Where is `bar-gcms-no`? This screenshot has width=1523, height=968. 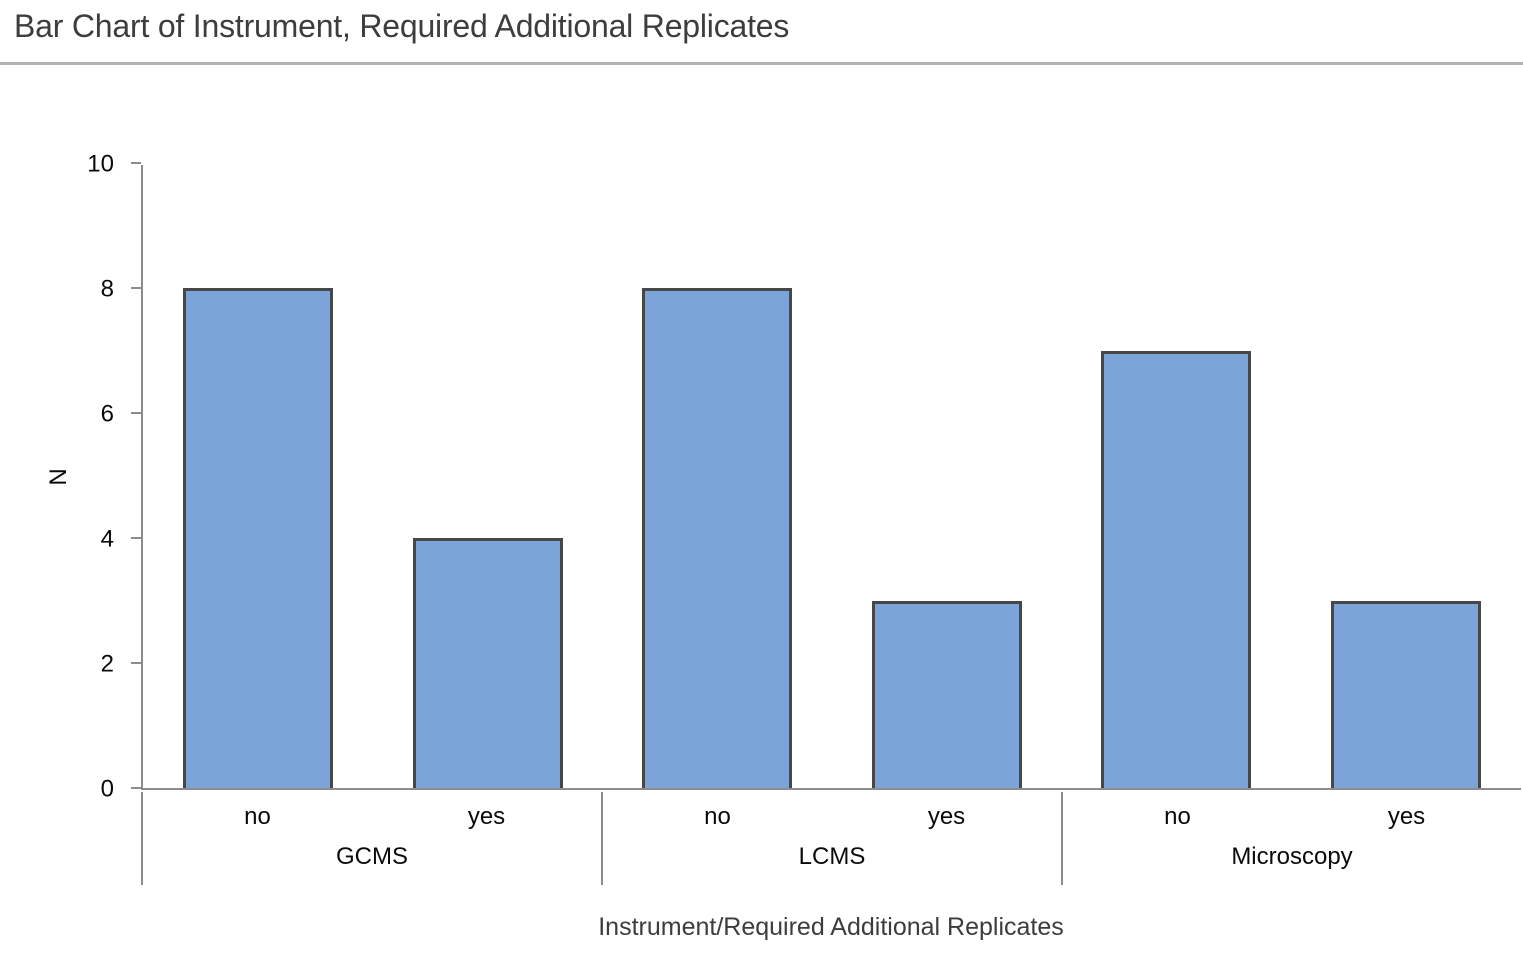
bar-gcms-no is located at coordinates (257, 538).